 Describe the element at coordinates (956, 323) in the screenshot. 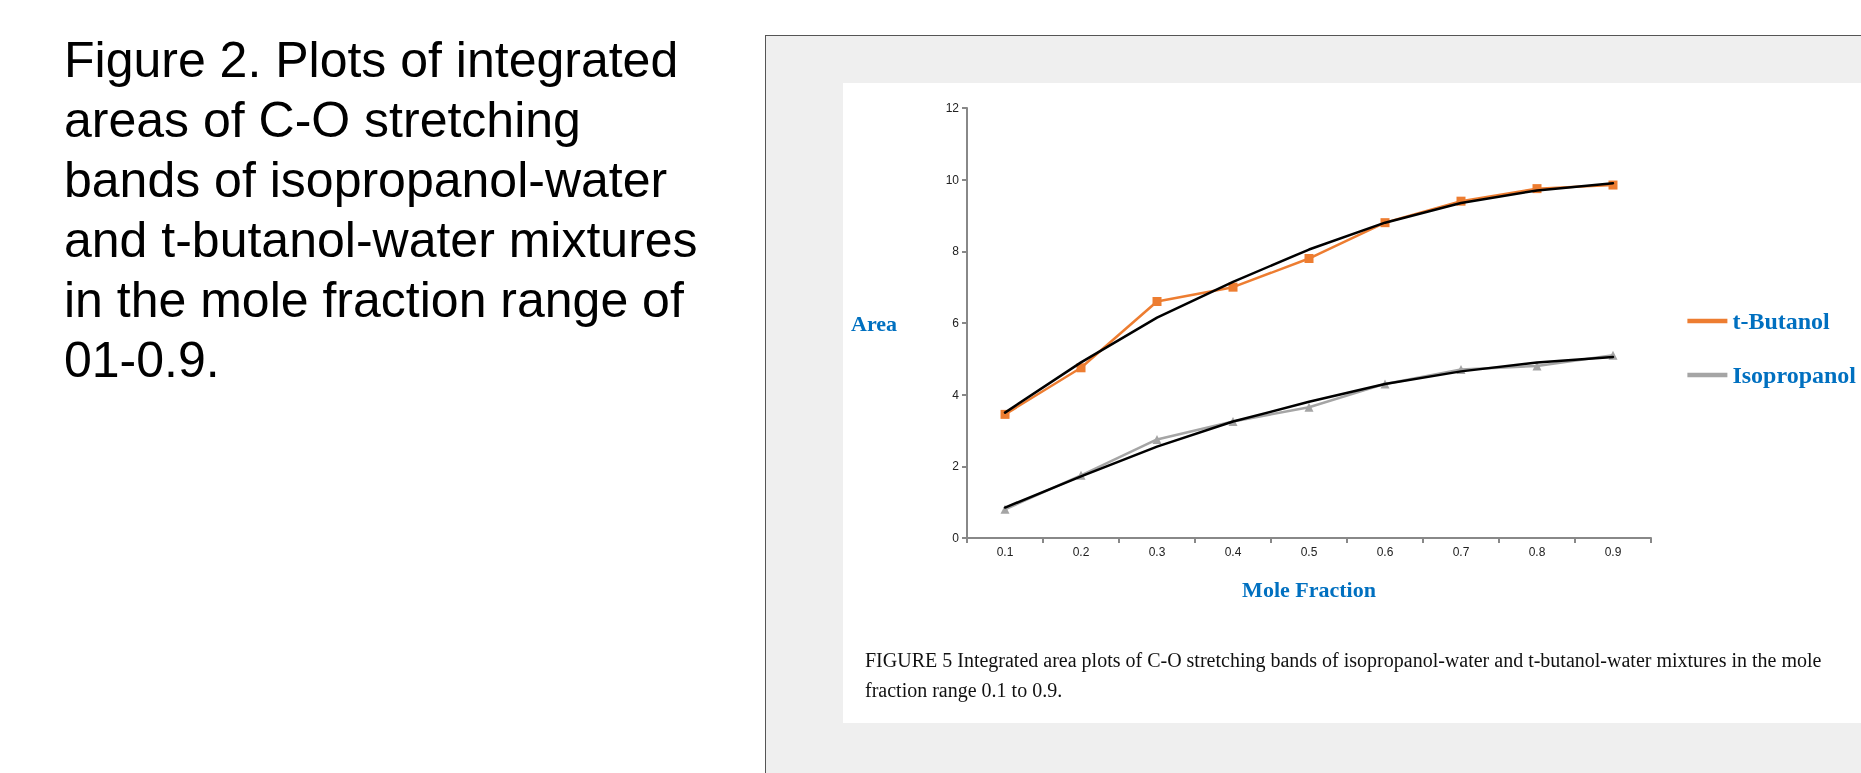

I see `y-tick-label: 6` at that location.